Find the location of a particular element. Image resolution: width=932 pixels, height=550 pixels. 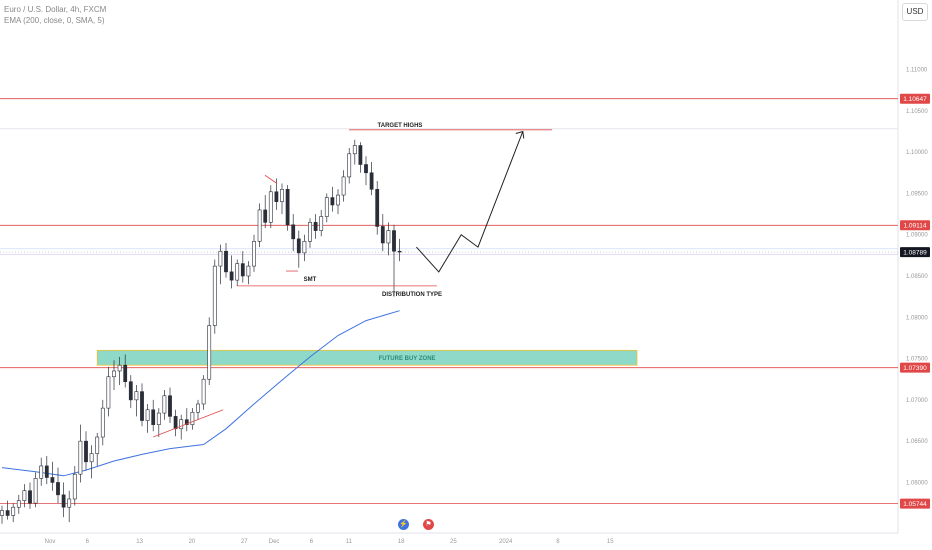

y-tick-label: 1.06500 is located at coordinates (917, 442).